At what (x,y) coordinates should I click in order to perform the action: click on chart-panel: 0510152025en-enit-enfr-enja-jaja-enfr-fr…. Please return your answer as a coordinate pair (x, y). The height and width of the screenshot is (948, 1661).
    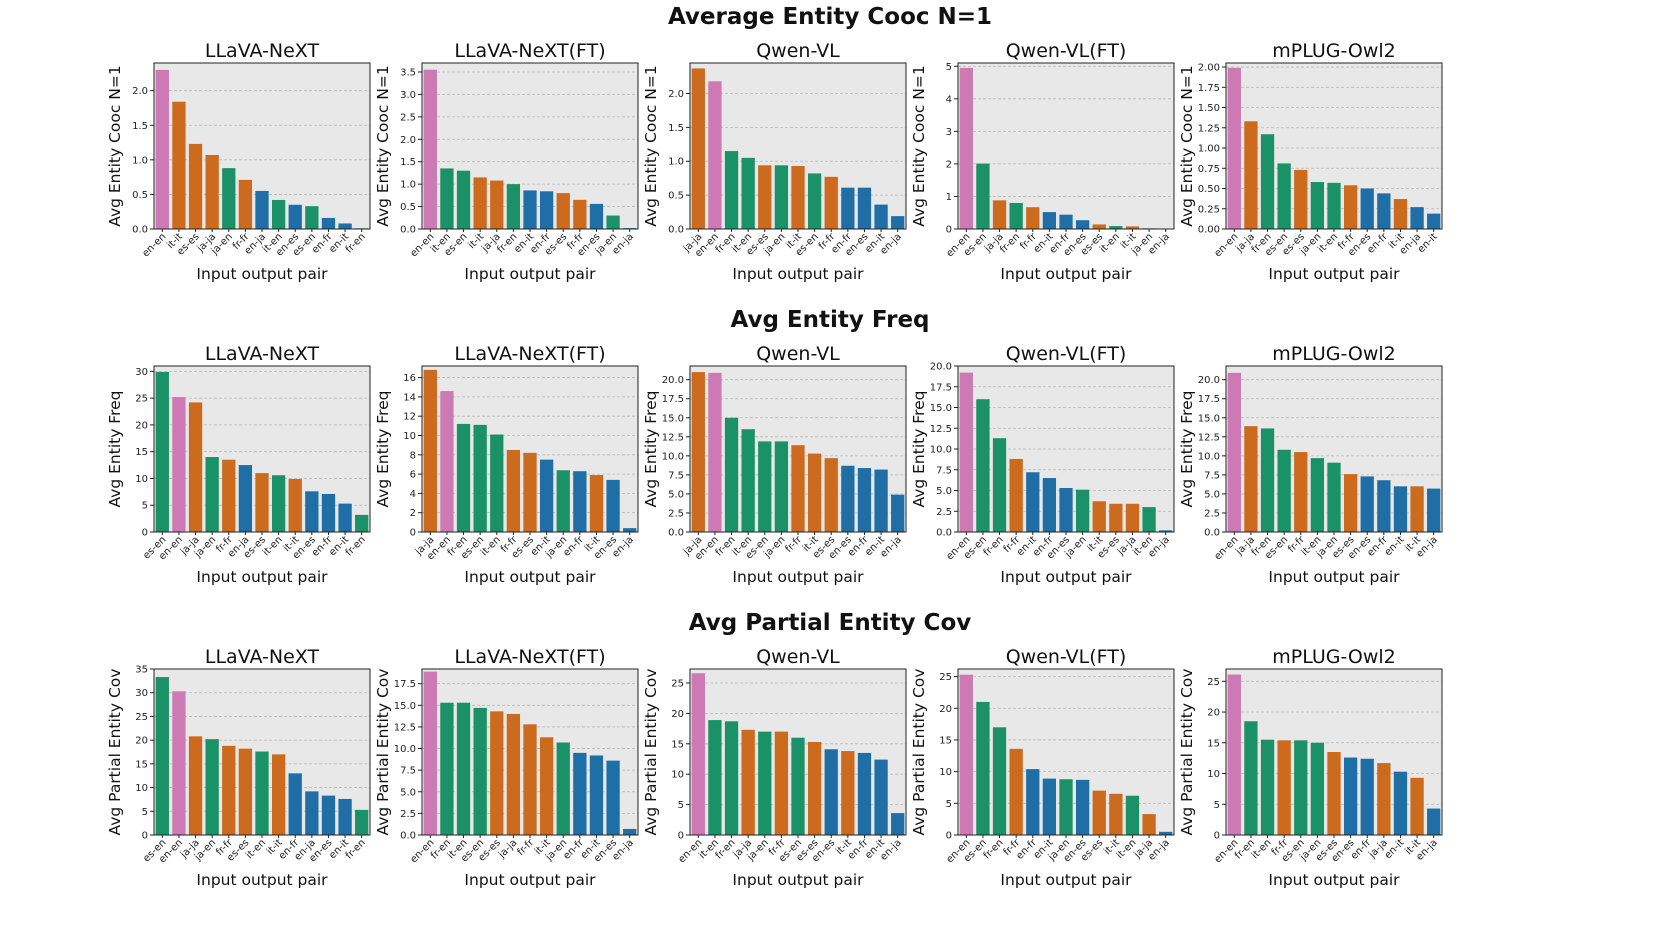
    Looking at the image, I should click on (774, 767).